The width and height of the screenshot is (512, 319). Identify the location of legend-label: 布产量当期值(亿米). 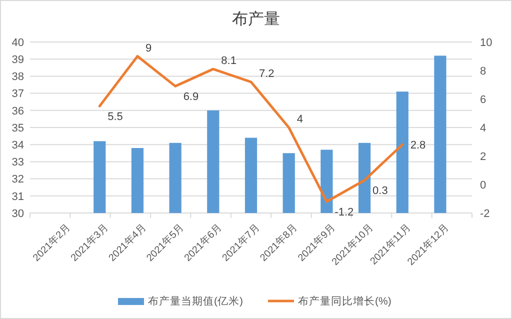
(195, 301).